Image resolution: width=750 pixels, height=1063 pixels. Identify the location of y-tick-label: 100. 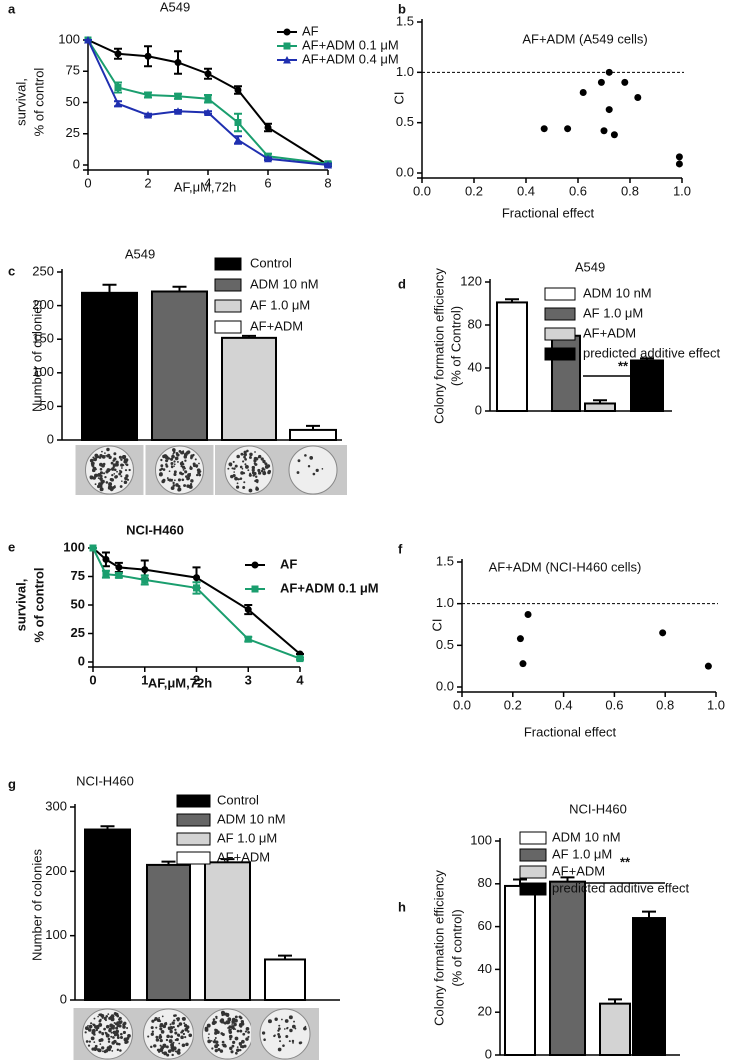
(481, 839).